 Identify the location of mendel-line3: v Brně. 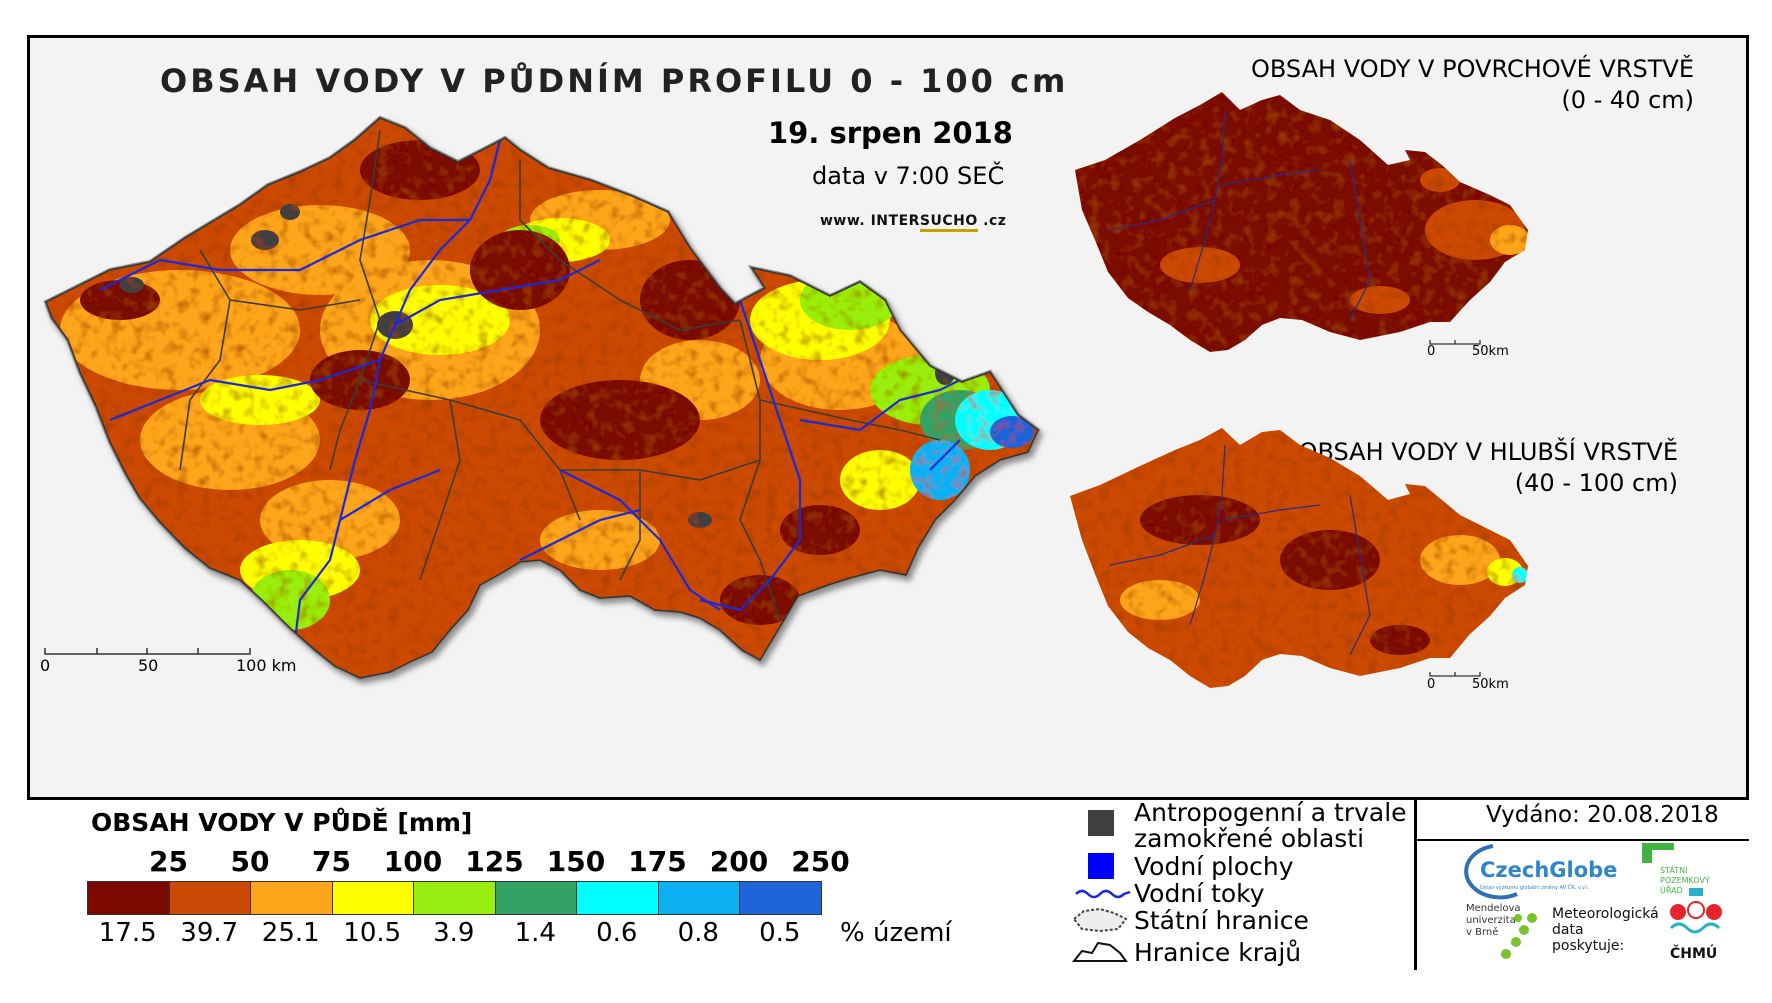
(1482, 932).